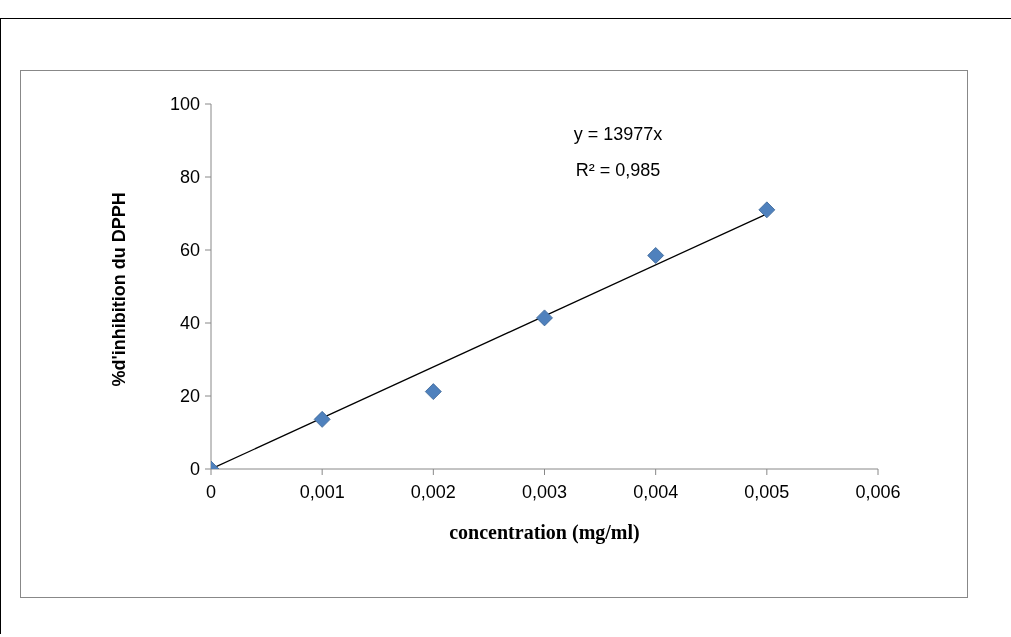 This screenshot has height=637, width=1011. What do you see at coordinates (878, 491) in the screenshot?
I see `x-tick-label: 0,006` at bounding box center [878, 491].